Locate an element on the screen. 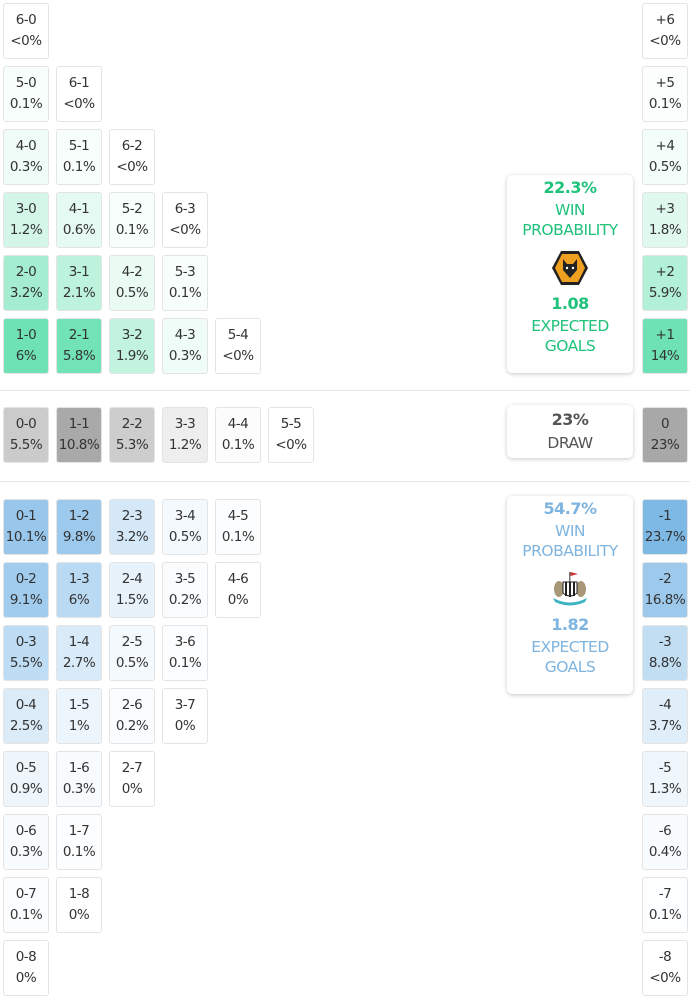 Image resolution: width=690 pixels, height=999 pixels. scoreline-cell: 3-7 0% is located at coordinates (185, 716).